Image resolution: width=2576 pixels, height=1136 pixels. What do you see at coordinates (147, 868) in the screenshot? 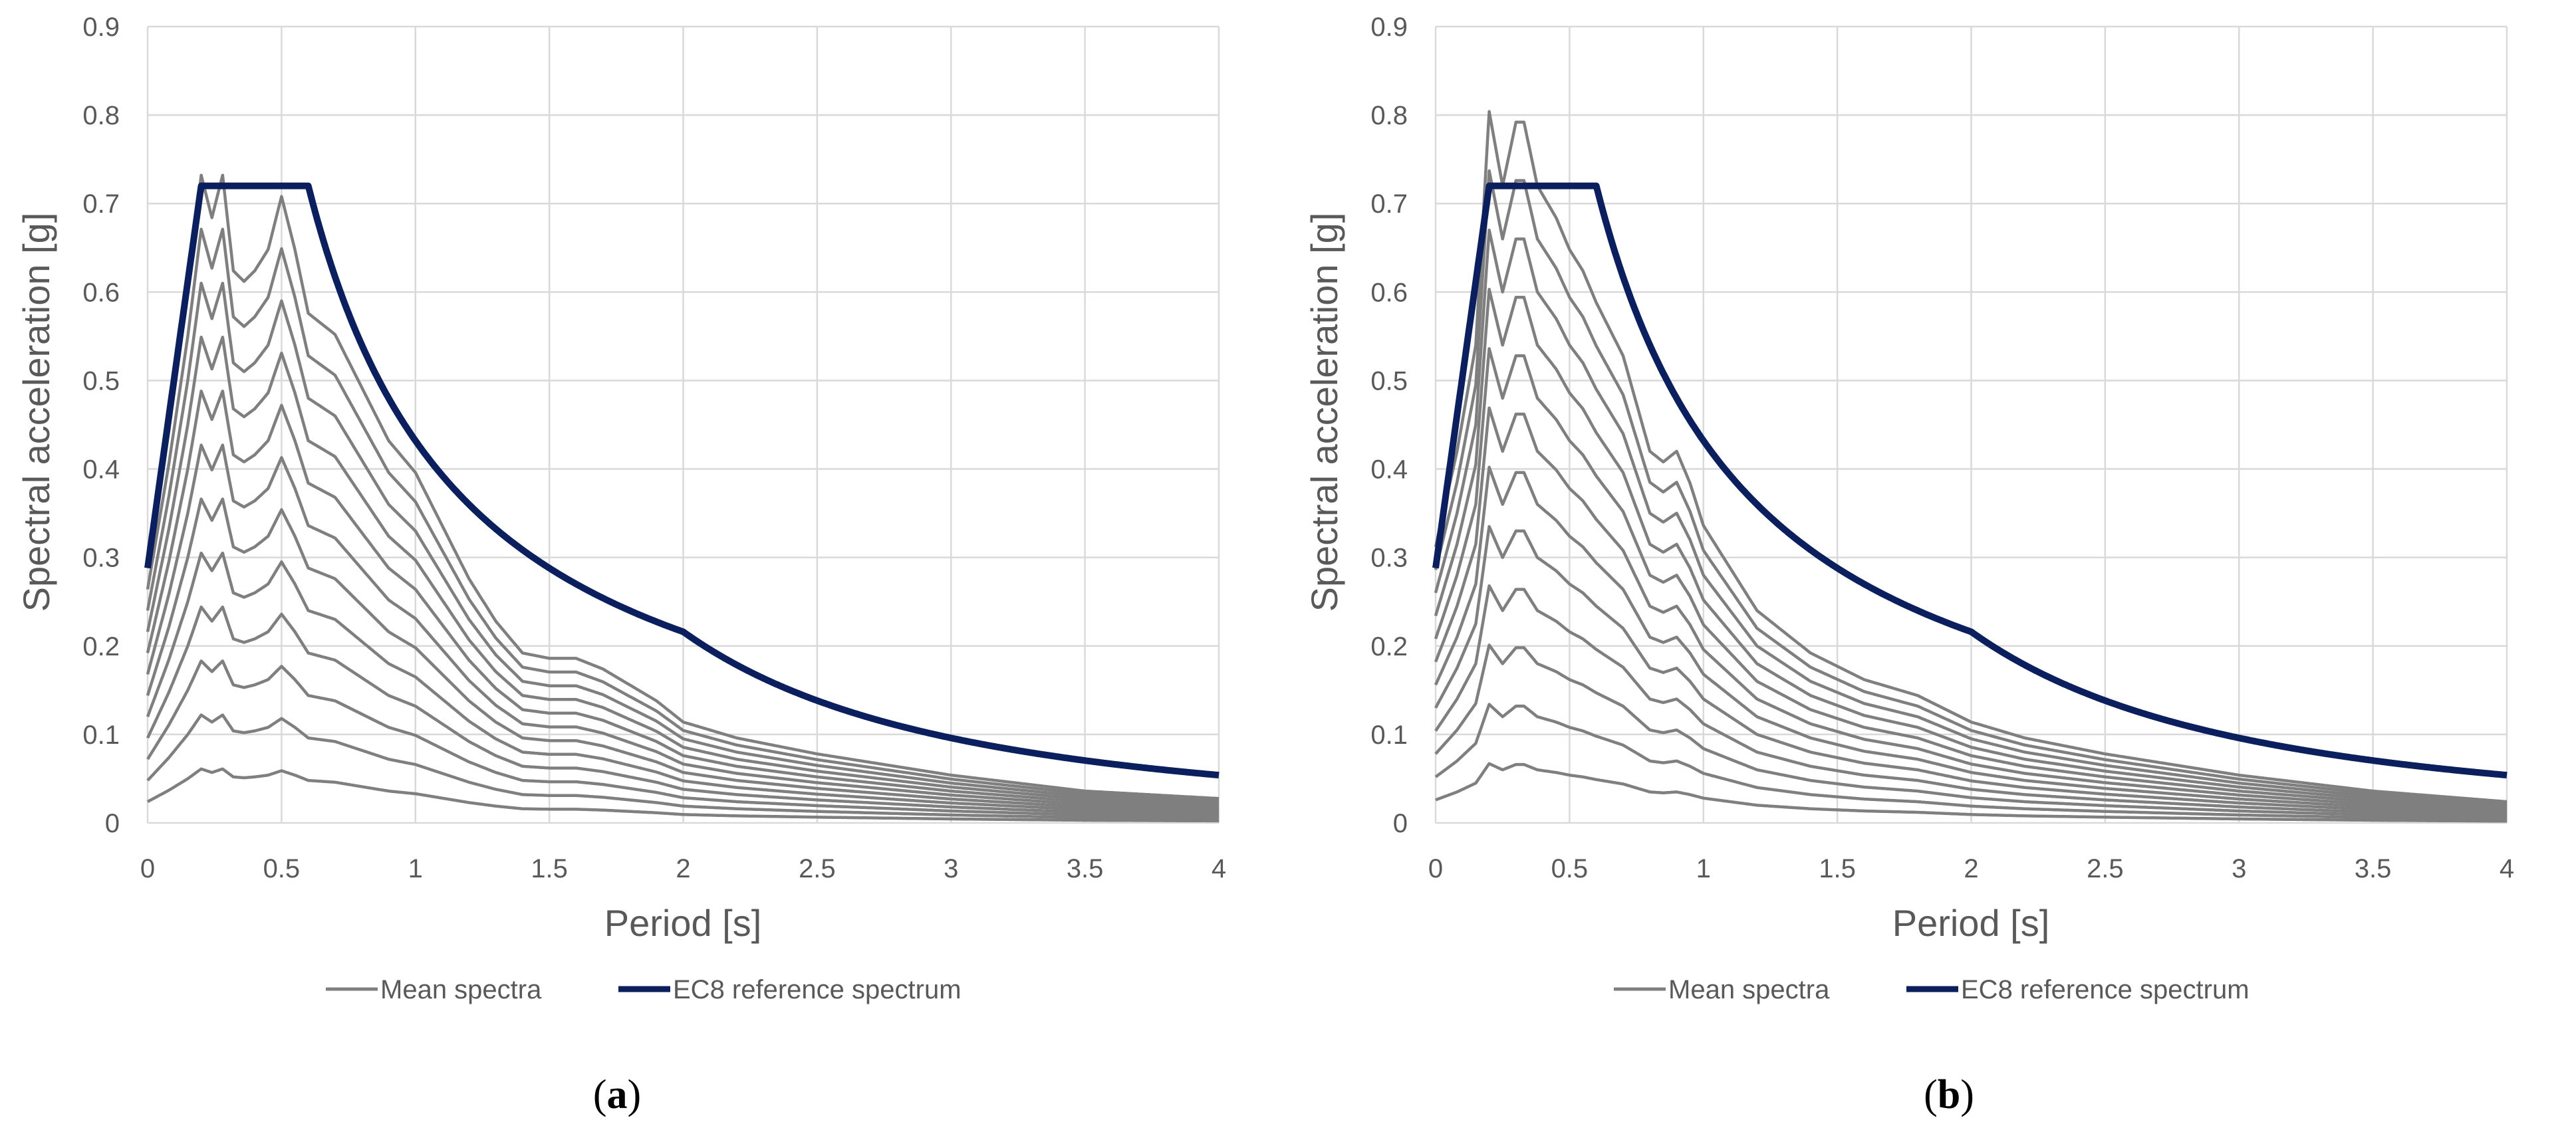
I see `chart-a-xtick-0: 0` at bounding box center [147, 868].